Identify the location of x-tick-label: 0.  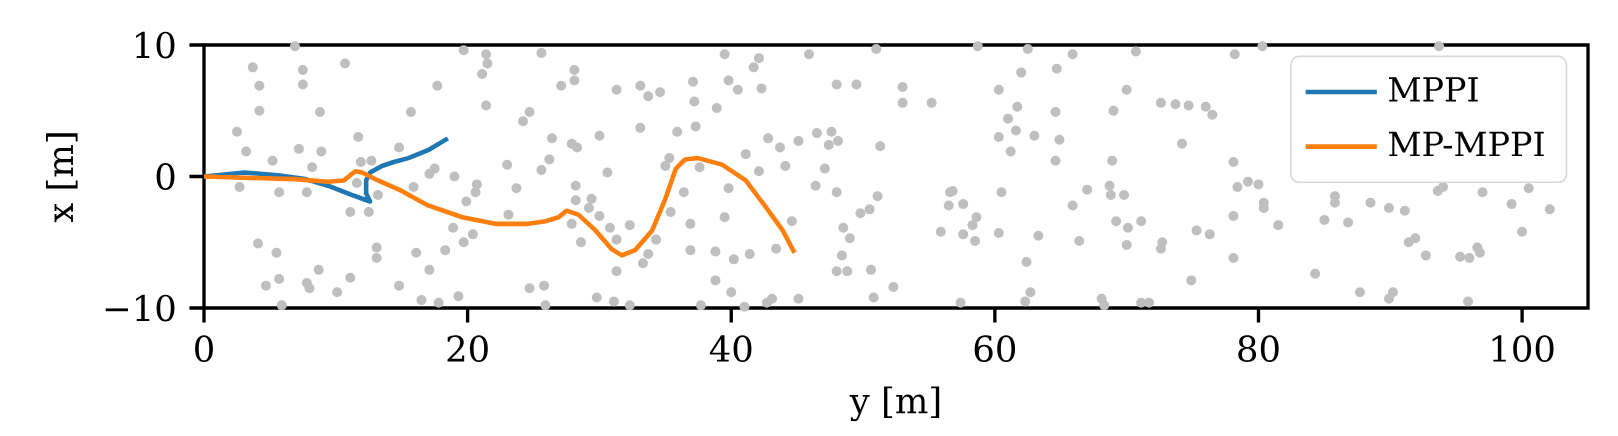
(204, 349).